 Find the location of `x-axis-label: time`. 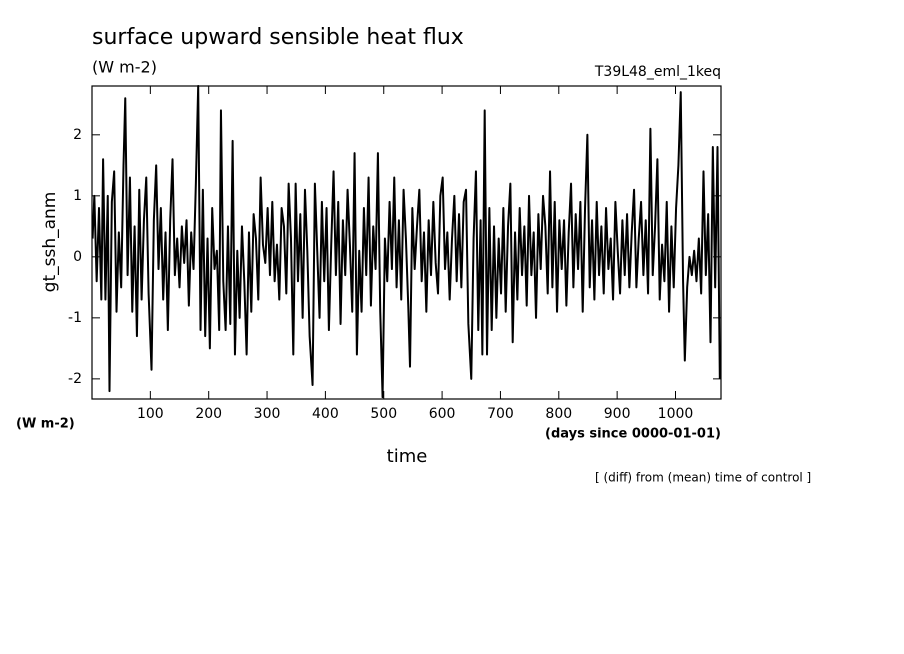

x-axis-label: time is located at coordinates (407, 456).